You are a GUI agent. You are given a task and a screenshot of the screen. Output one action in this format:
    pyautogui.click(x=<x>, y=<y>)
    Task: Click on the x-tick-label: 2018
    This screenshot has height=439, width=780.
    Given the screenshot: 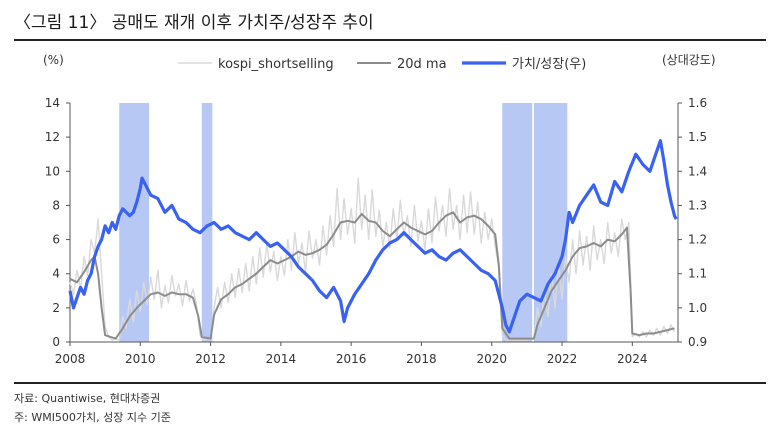 What is the action you would take?
    pyautogui.click(x=421, y=359)
    